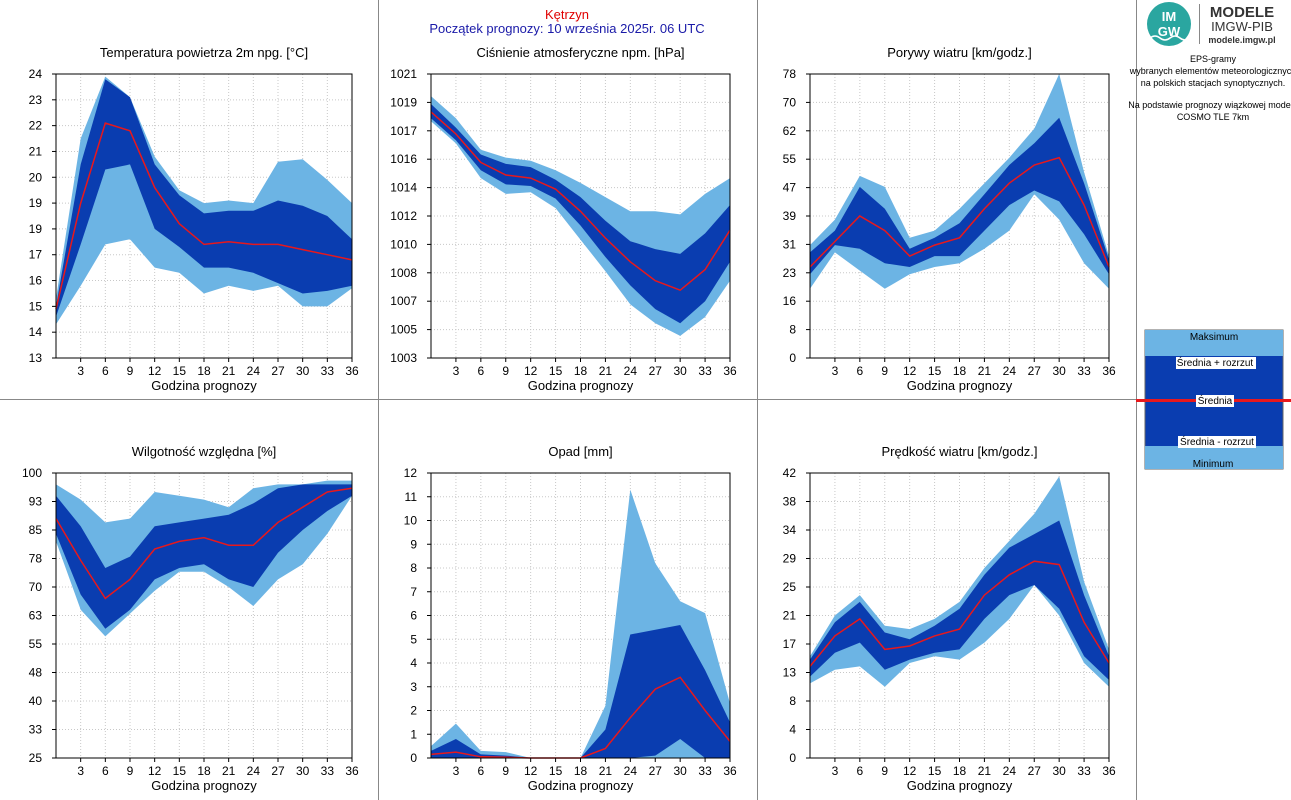 Image resolution: width=1291 pixels, height=800 pixels. Describe the element at coordinates (790, 244) in the screenshot. I see `y-tick-label: 31` at that location.